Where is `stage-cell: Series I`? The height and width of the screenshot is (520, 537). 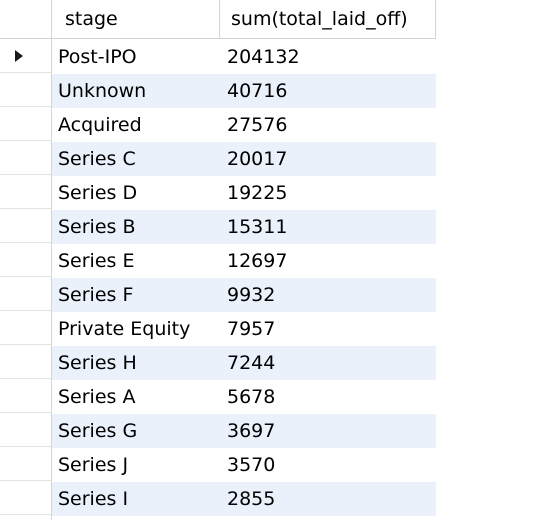
stage-cell: Series I is located at coordinates (93, 499).